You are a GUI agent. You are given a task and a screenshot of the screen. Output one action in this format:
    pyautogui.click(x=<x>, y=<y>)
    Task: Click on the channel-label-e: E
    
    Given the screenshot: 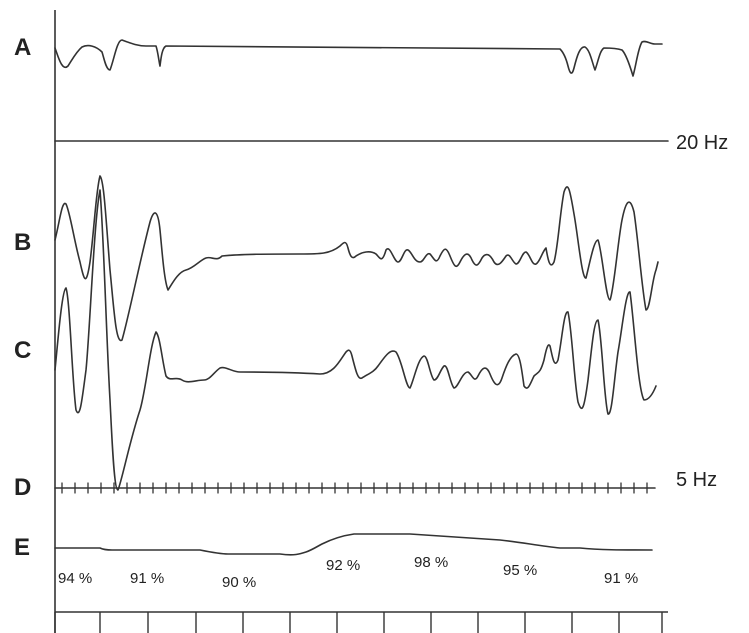 What is the action you would take?
    pyautogui.click(x=22, y=547)
    